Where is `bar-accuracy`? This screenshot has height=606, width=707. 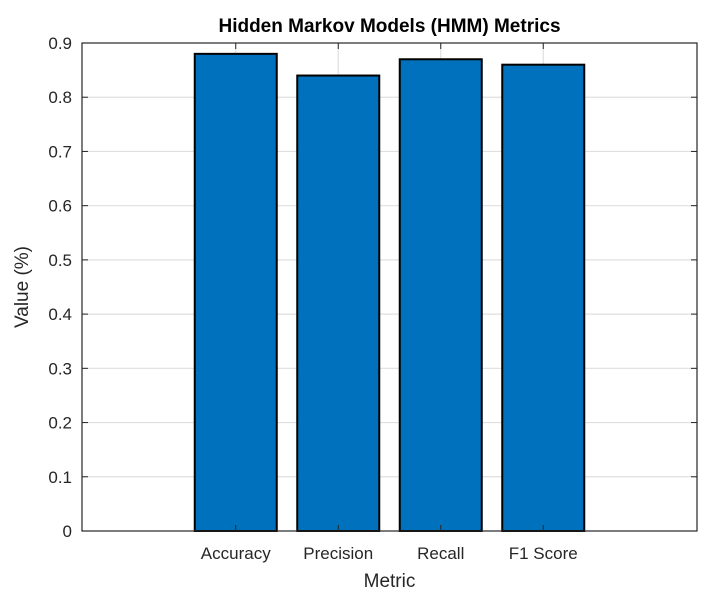 bar-accuracy is located at coordinates (235, 292).